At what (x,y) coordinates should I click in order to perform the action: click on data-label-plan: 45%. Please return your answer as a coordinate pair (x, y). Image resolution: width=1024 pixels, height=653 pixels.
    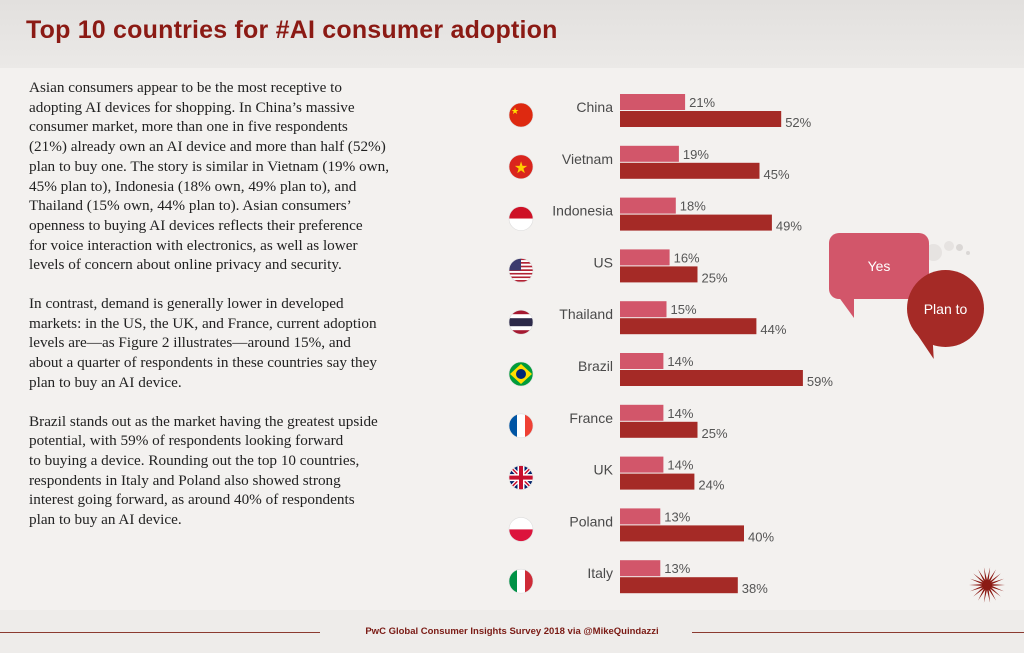
    Looking at the image, I should click on (777, 174).